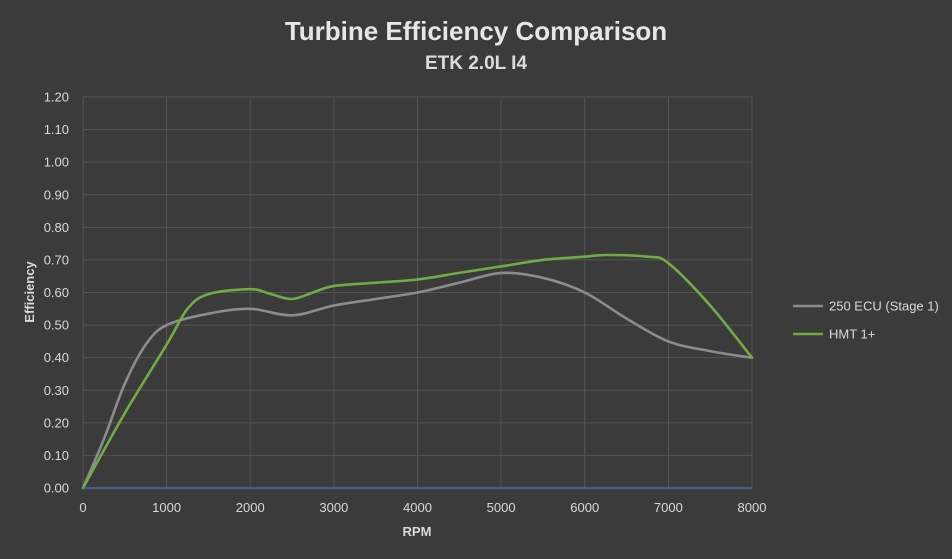 This screenshot has height=559, width=952. What do you see at coordinates (166, 507) in the screenshot?
I see `x-tick-label: 1000` at bounding box center [166, 507].